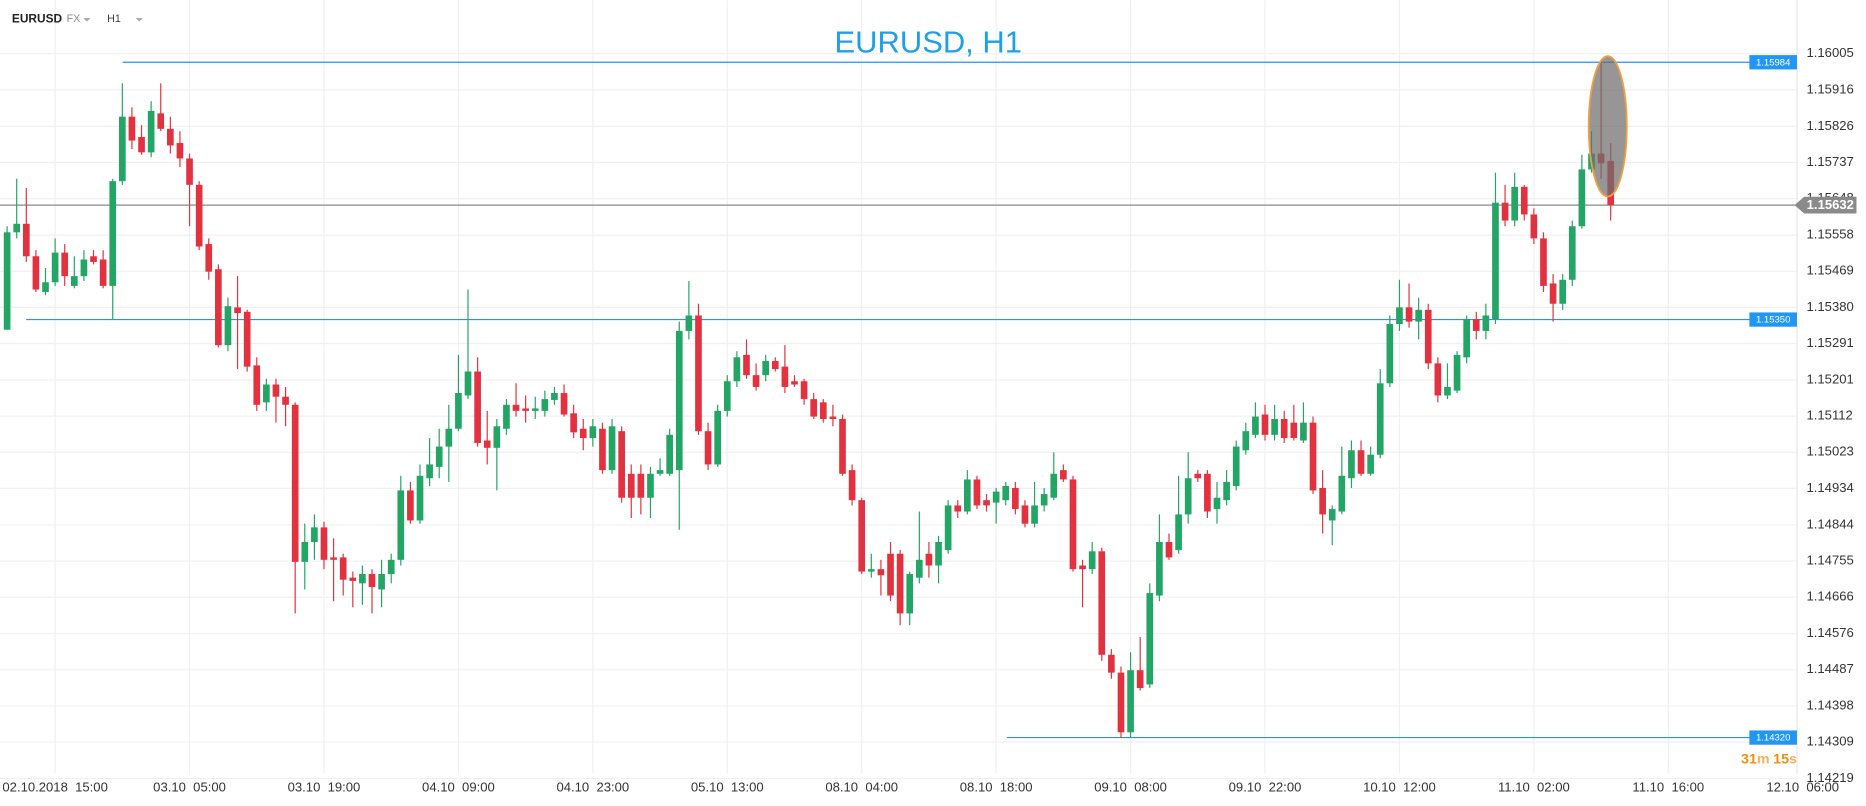 This screenshot has width=1866, height=806. Describe the element at coordinates (74, 19) in the screenshot. I see `market: FX` at that location.